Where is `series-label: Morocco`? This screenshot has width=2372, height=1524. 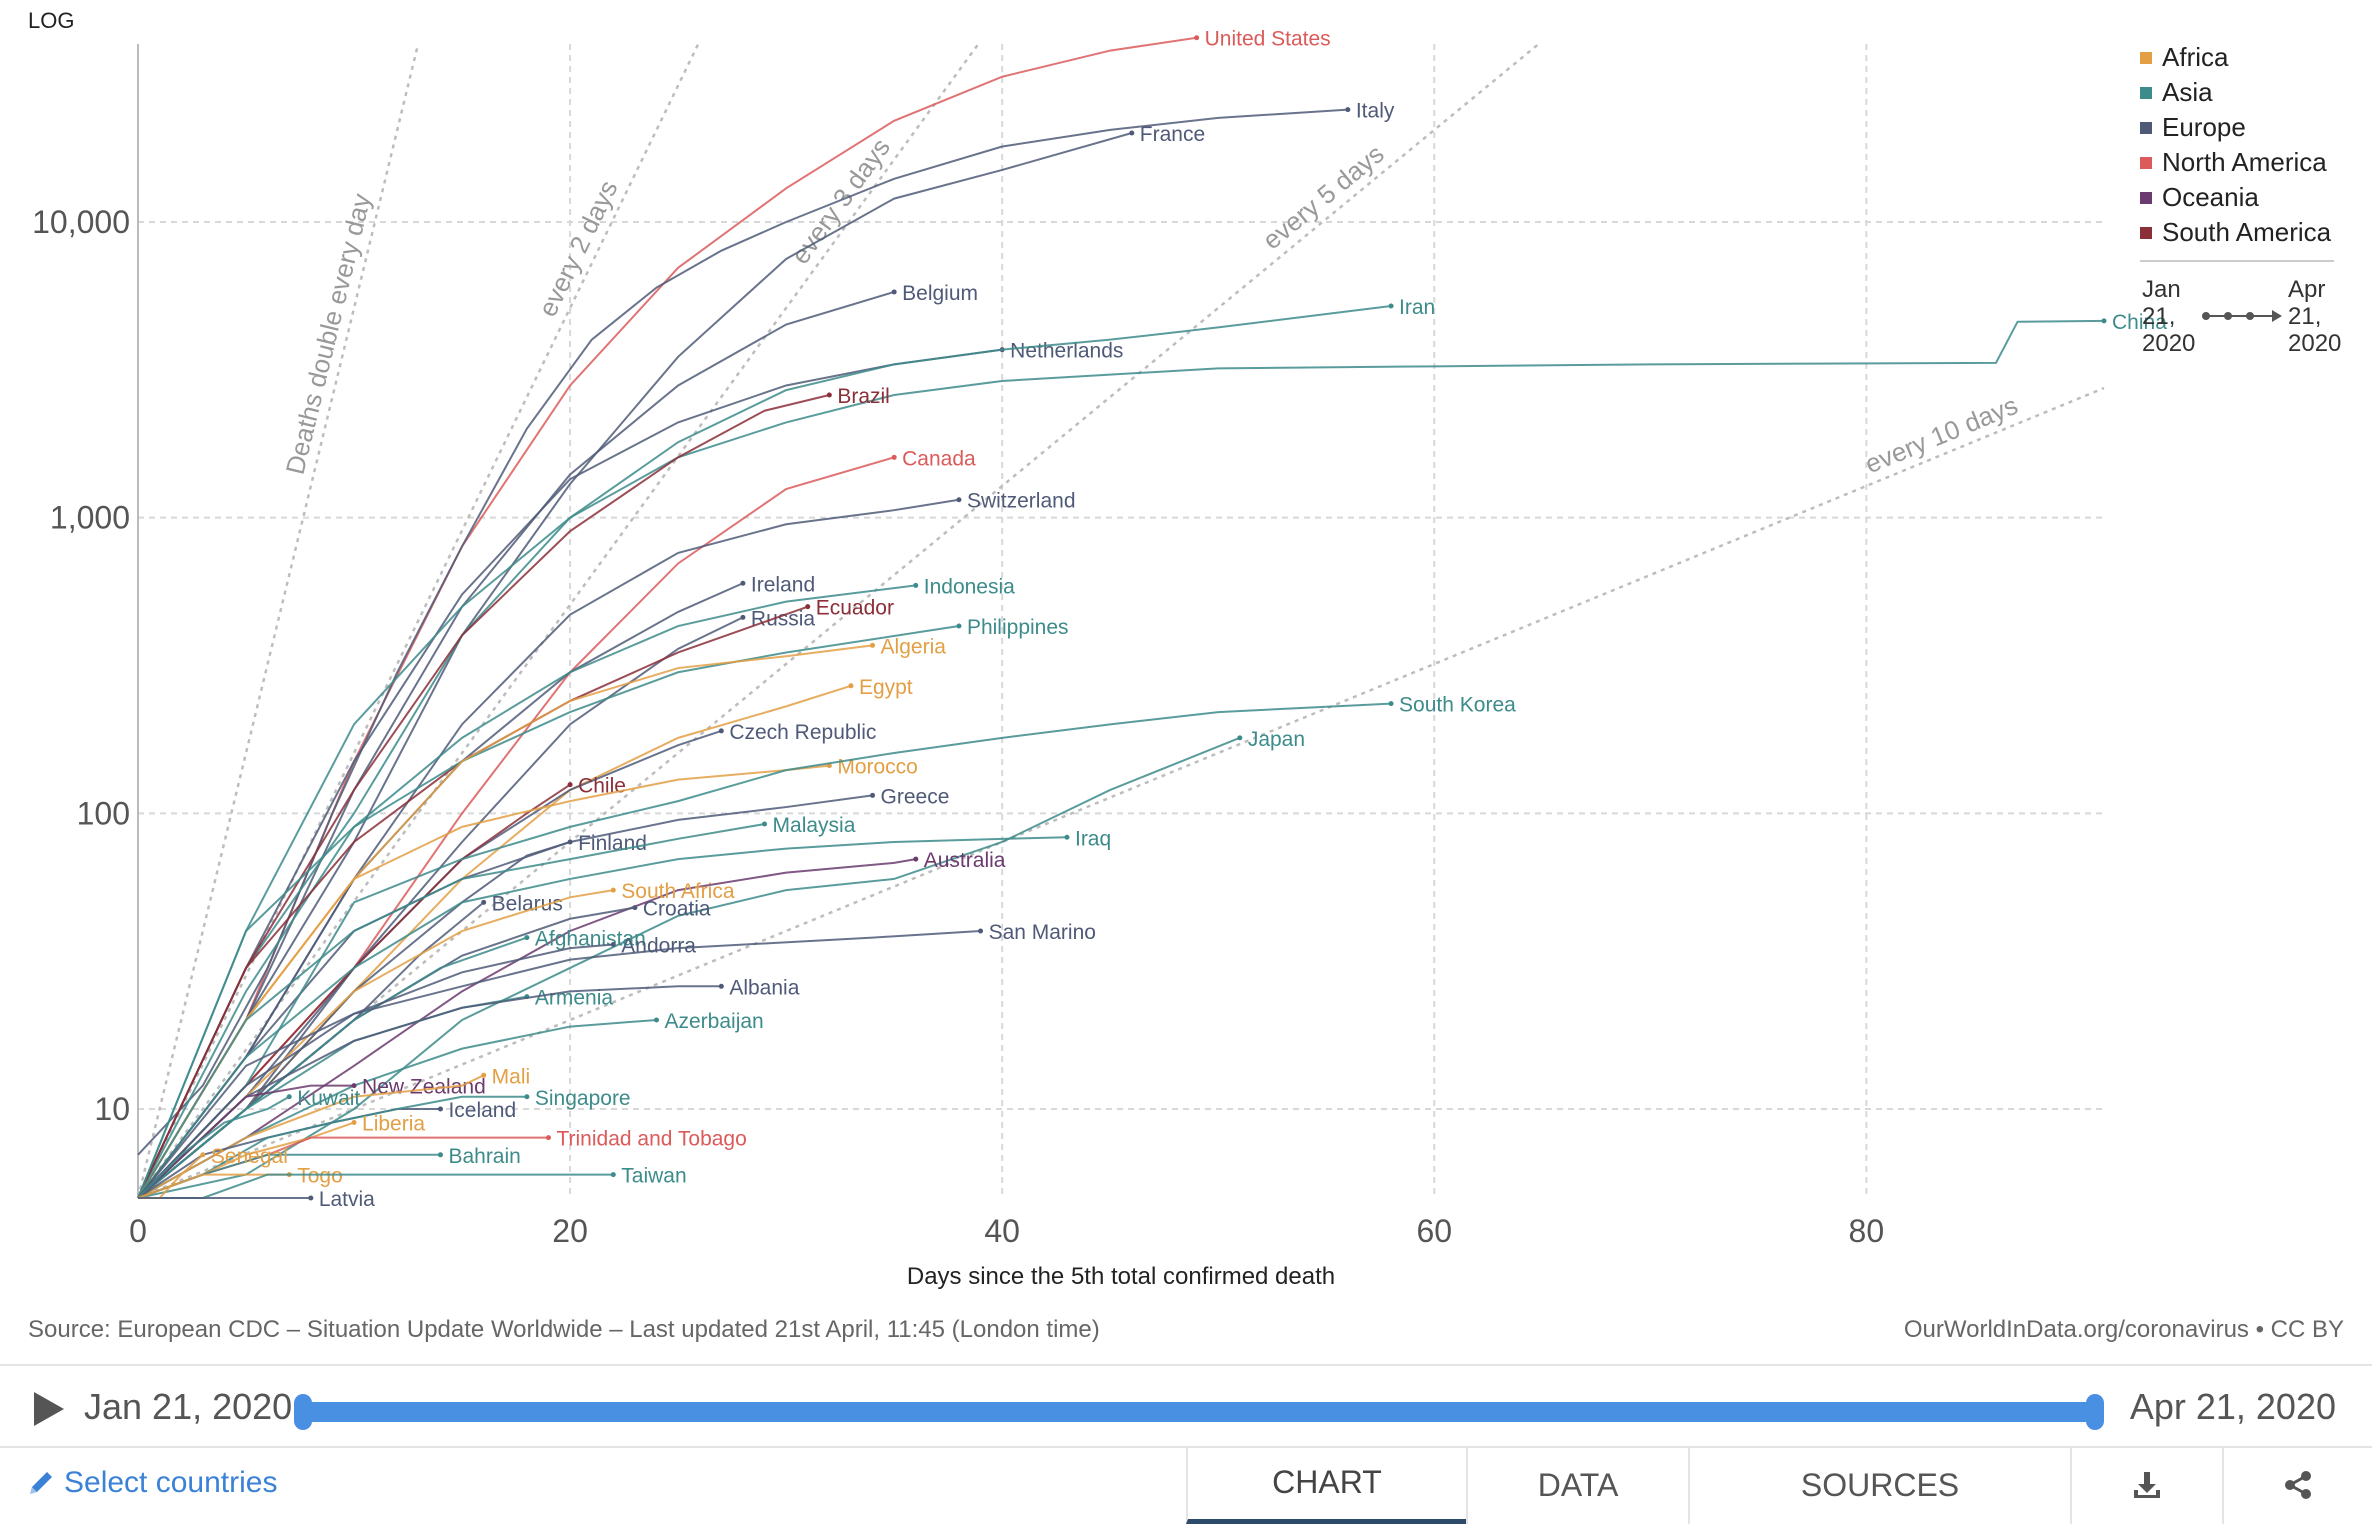
series-label: Morocco is located at coordinates (877, 767).